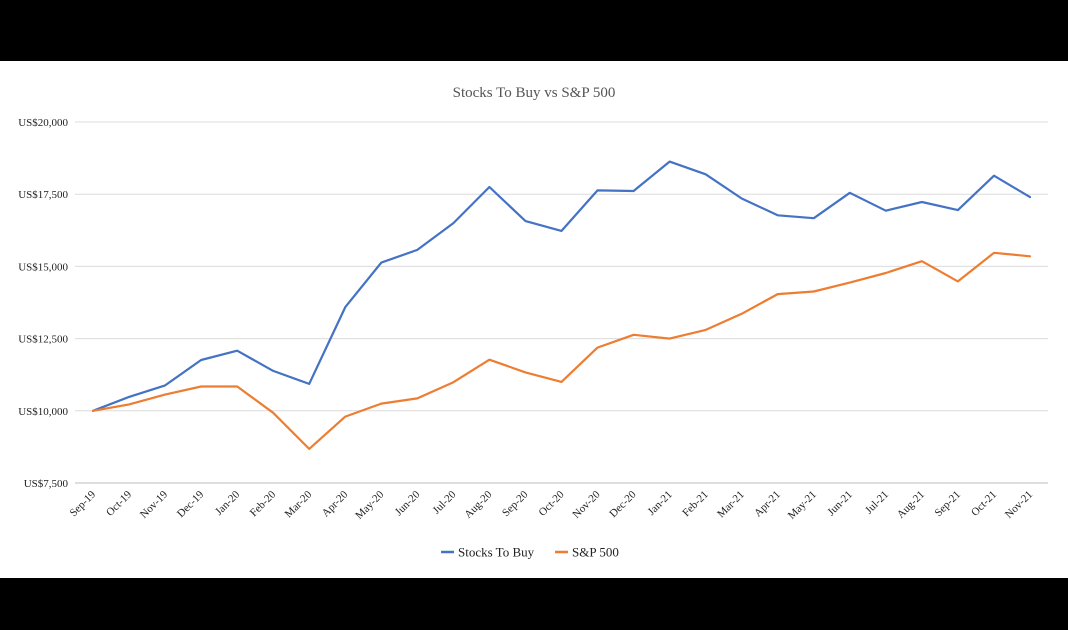  I want to click on y-tick-label: US$10,000, so click(43, 412).